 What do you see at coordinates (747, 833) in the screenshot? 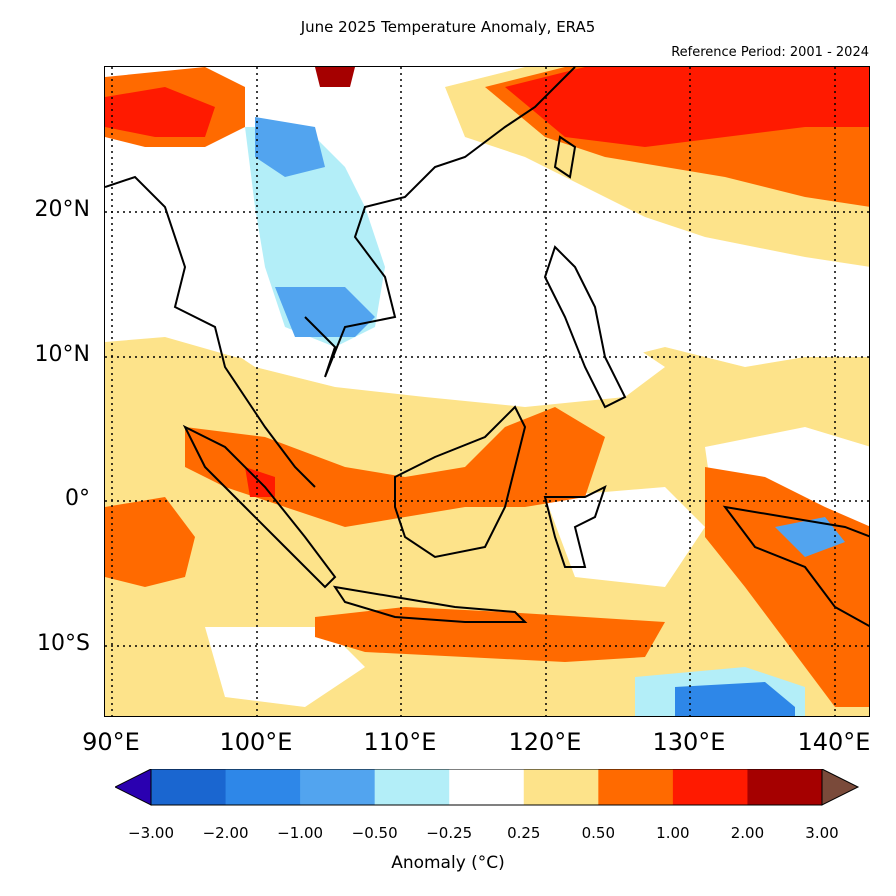
I see `colorbar-tick-label: 2.00` at bounding box center [747, 833].